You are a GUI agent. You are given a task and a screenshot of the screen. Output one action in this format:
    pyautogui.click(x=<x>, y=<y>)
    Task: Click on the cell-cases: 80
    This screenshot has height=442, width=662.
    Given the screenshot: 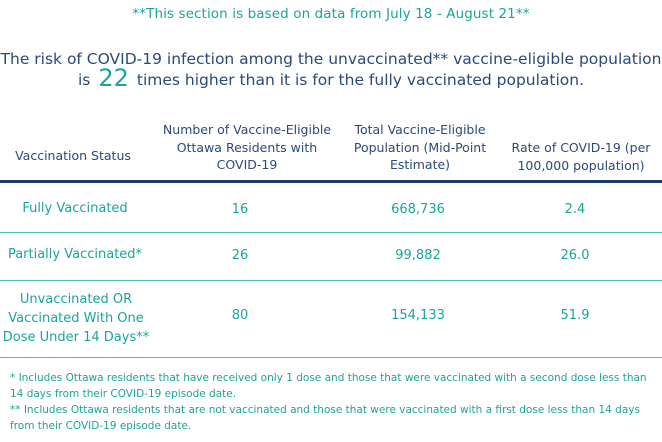 What is the action you would take?
    pyautogui.click(x=240, y=315)
    